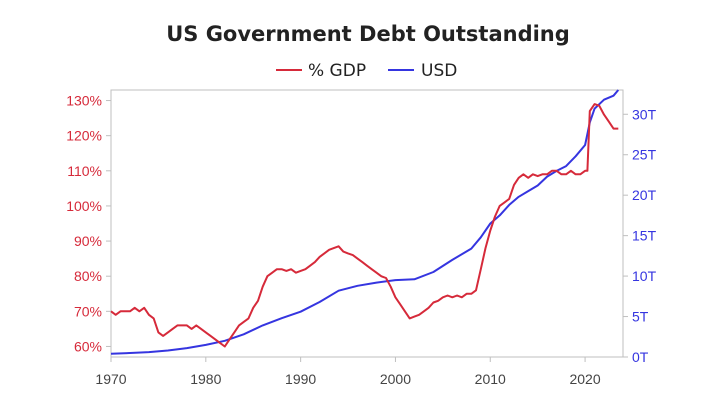 Image resolution: width=720 pixels, height=406 pixels. What do you see at coordinates (337, 71) in the screenshot?
I see `legend-label-pct-gdp: % GDP` at bounding box center [337, 71].